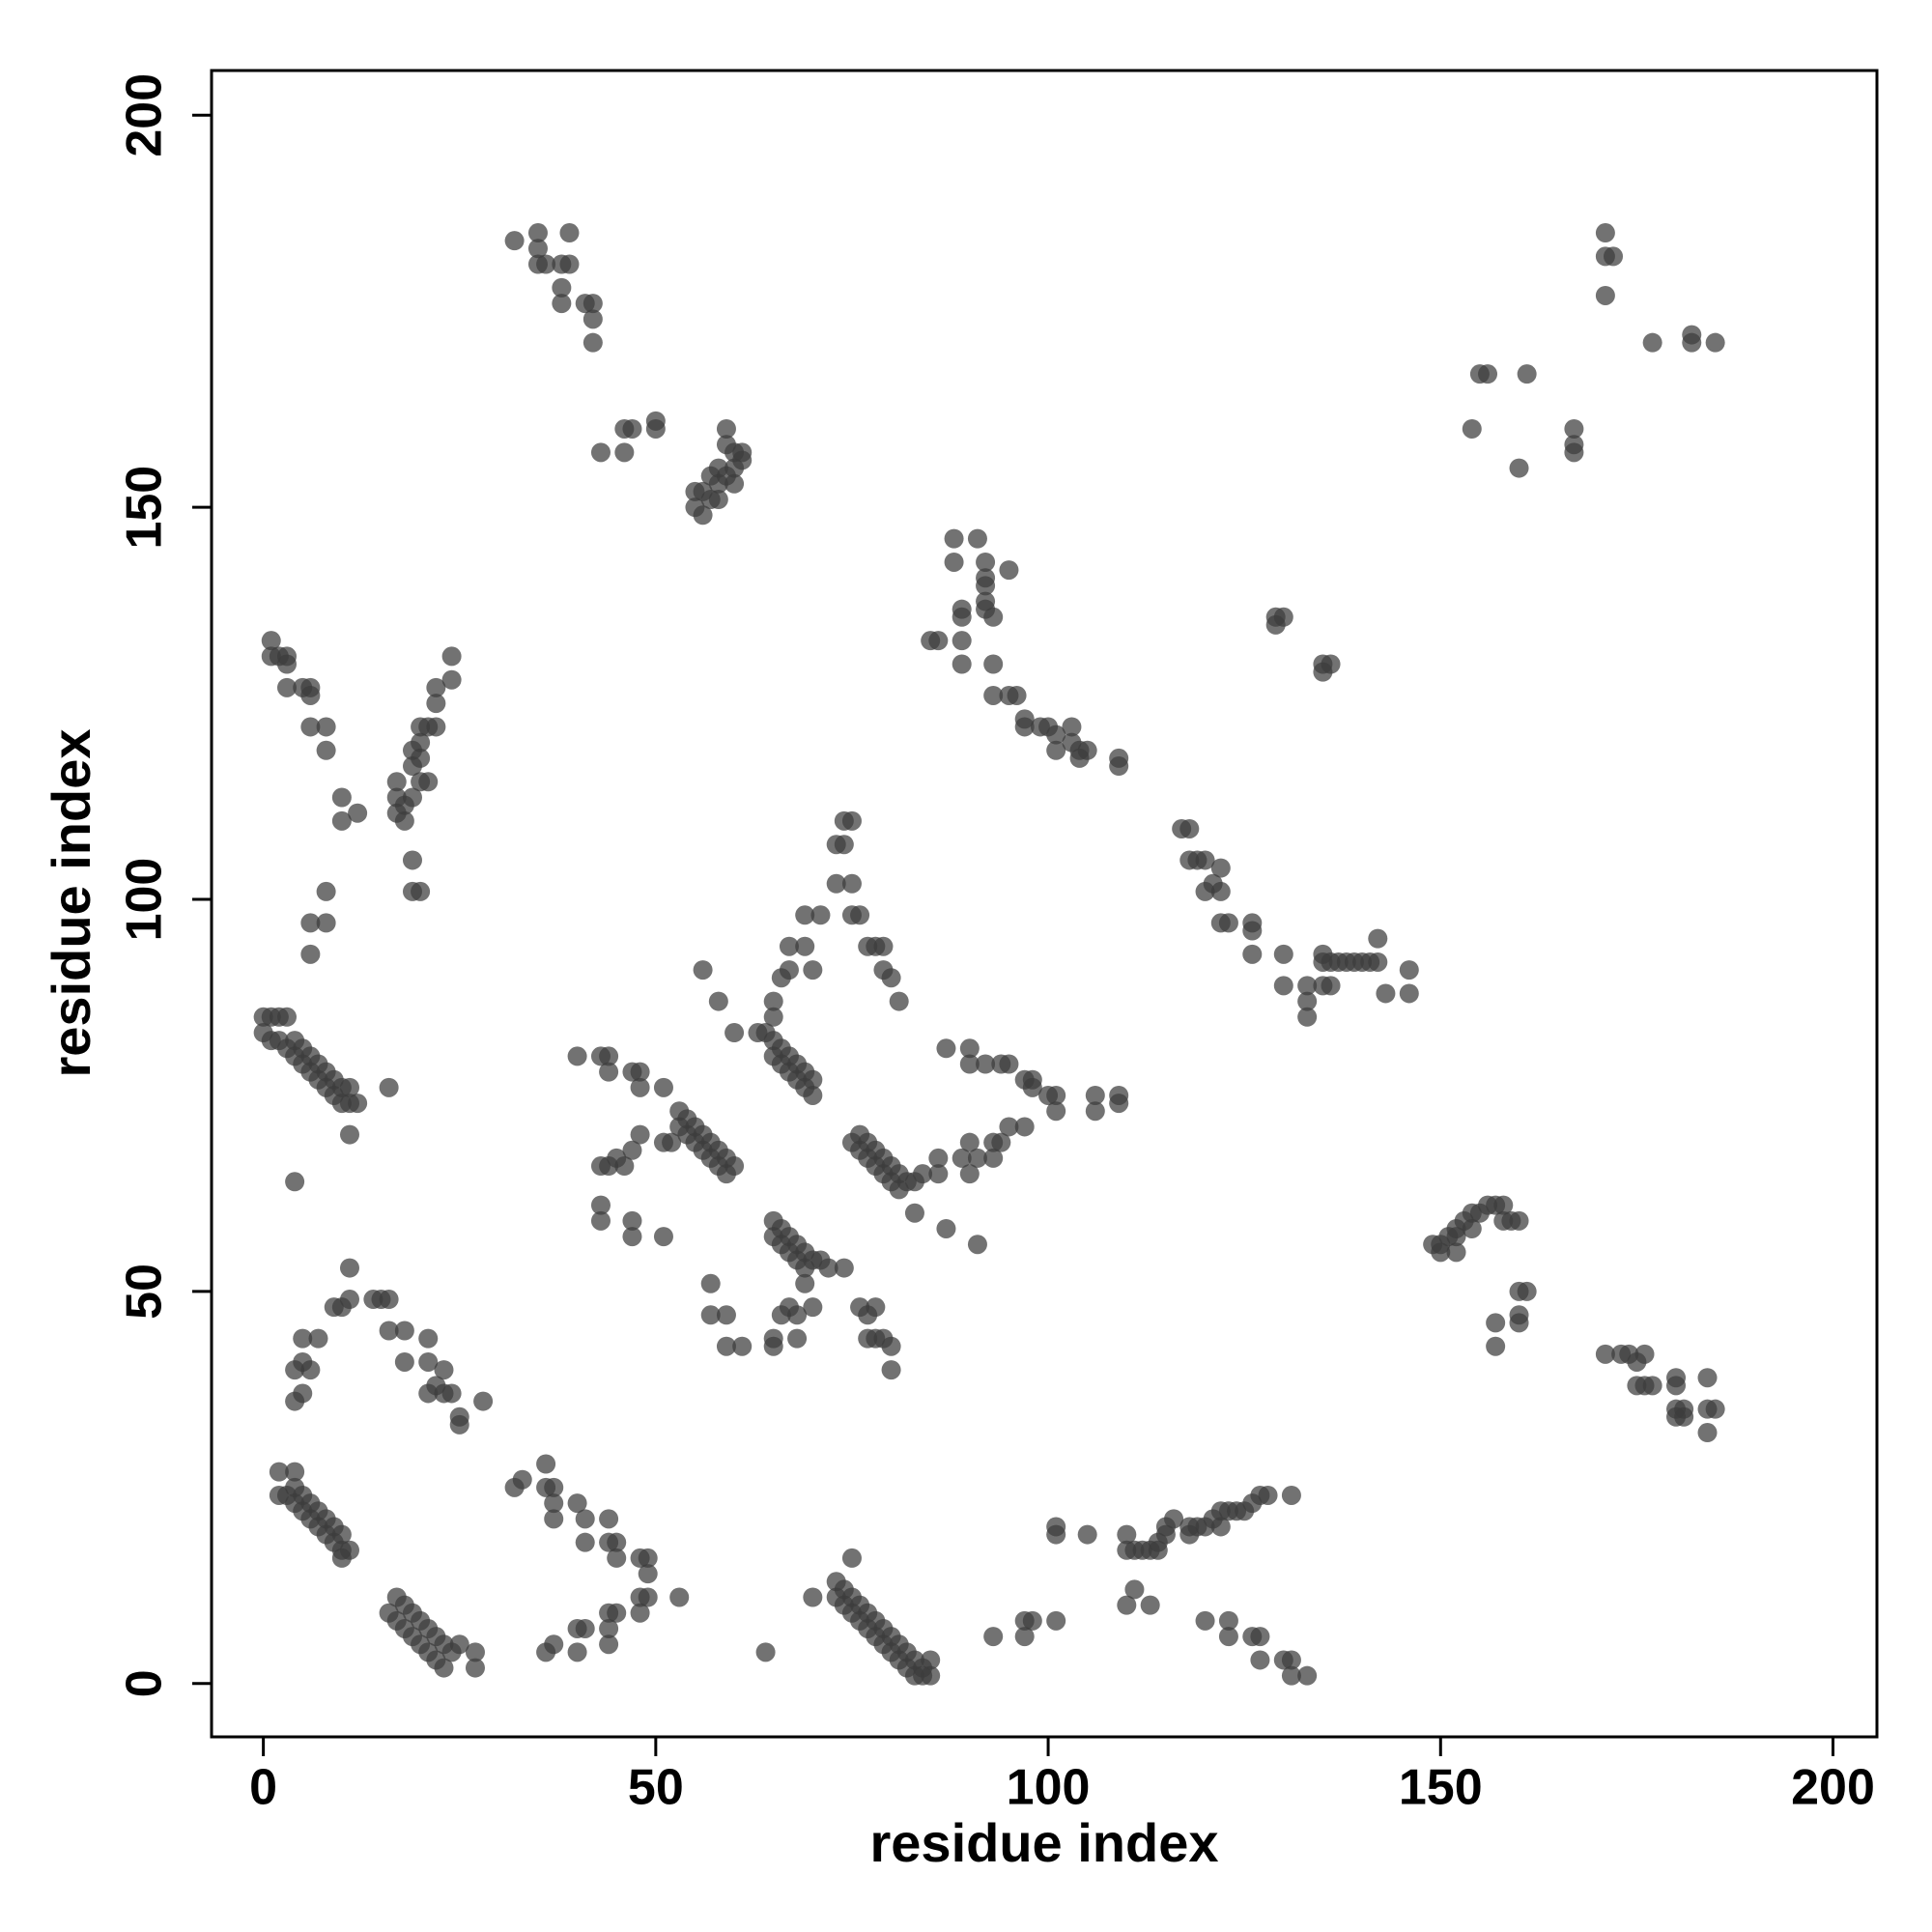  What do you see at coordinates (145, 1683) in the screenshot?
I see `y-tick-label: 0` at bounding box center [145, 1683].